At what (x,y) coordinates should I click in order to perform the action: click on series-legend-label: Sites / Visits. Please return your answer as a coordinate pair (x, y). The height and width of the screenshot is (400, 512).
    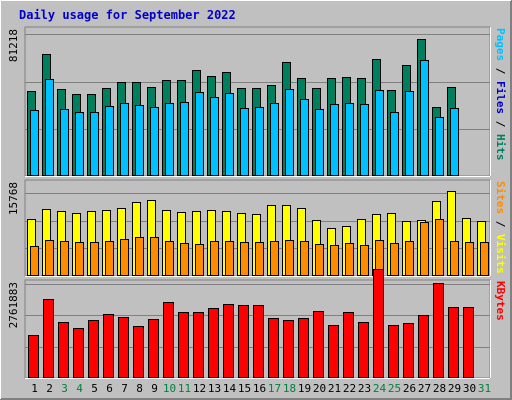
    Looking at the image, I should click on (500, 227).